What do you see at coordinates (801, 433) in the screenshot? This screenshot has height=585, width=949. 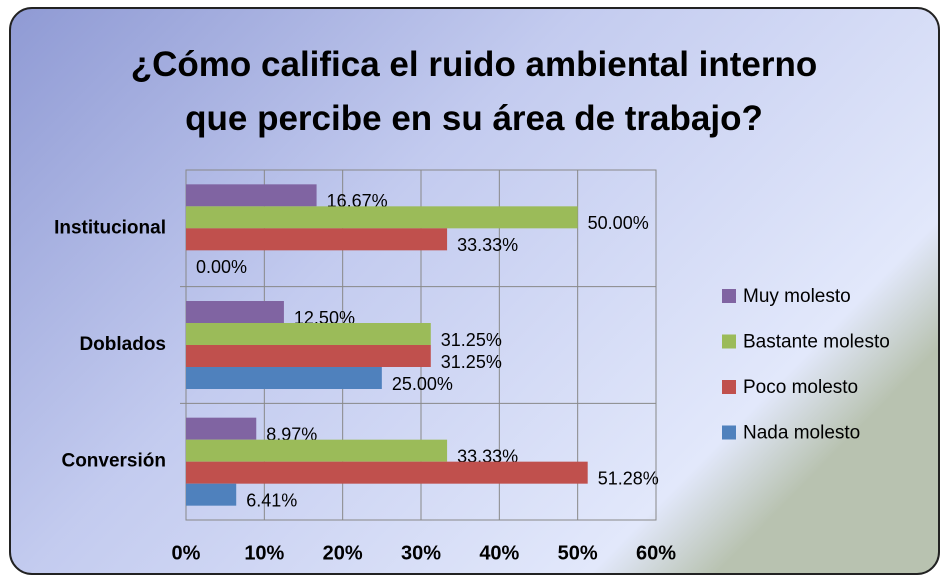 I see `legend-label: Nada molesto` at bounding box center [801, 433].